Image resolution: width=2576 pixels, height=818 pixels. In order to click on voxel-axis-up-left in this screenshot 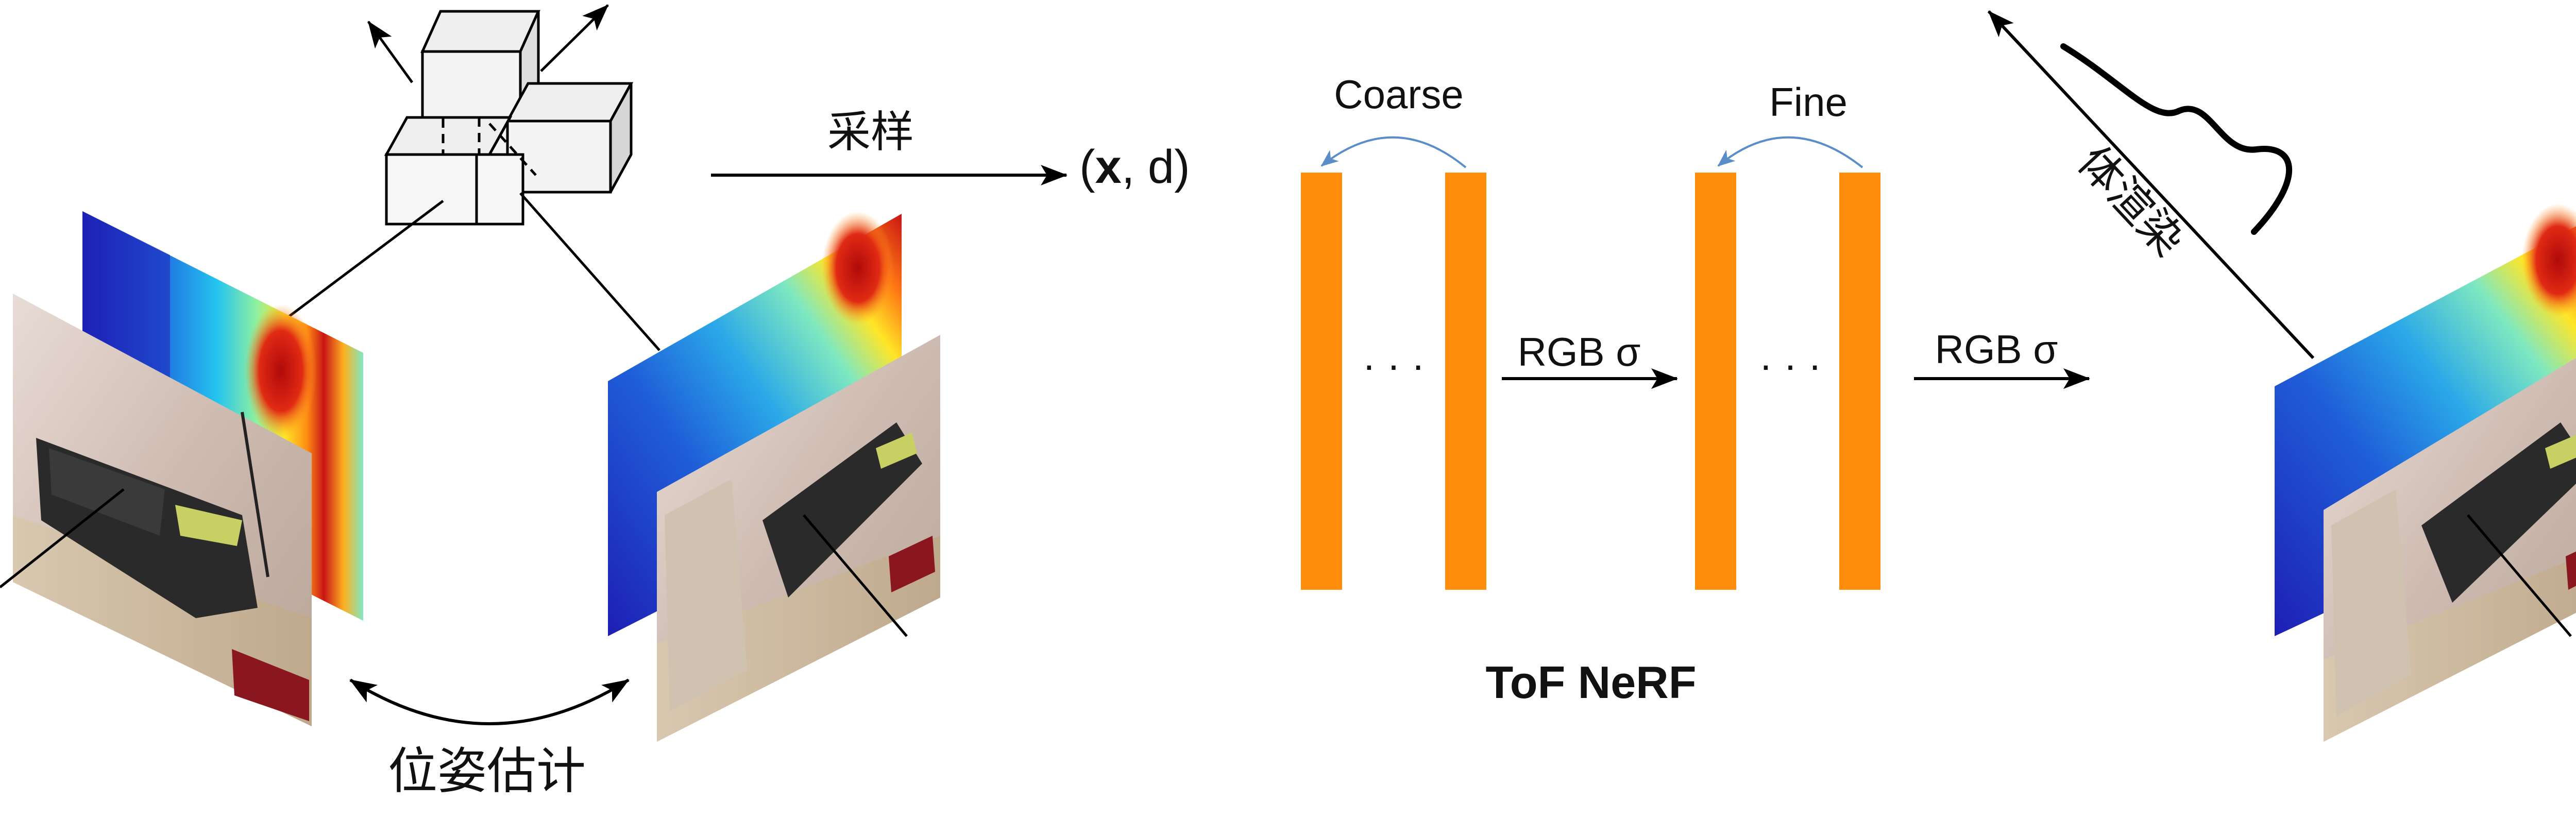, I will do `click(390, 52)`.